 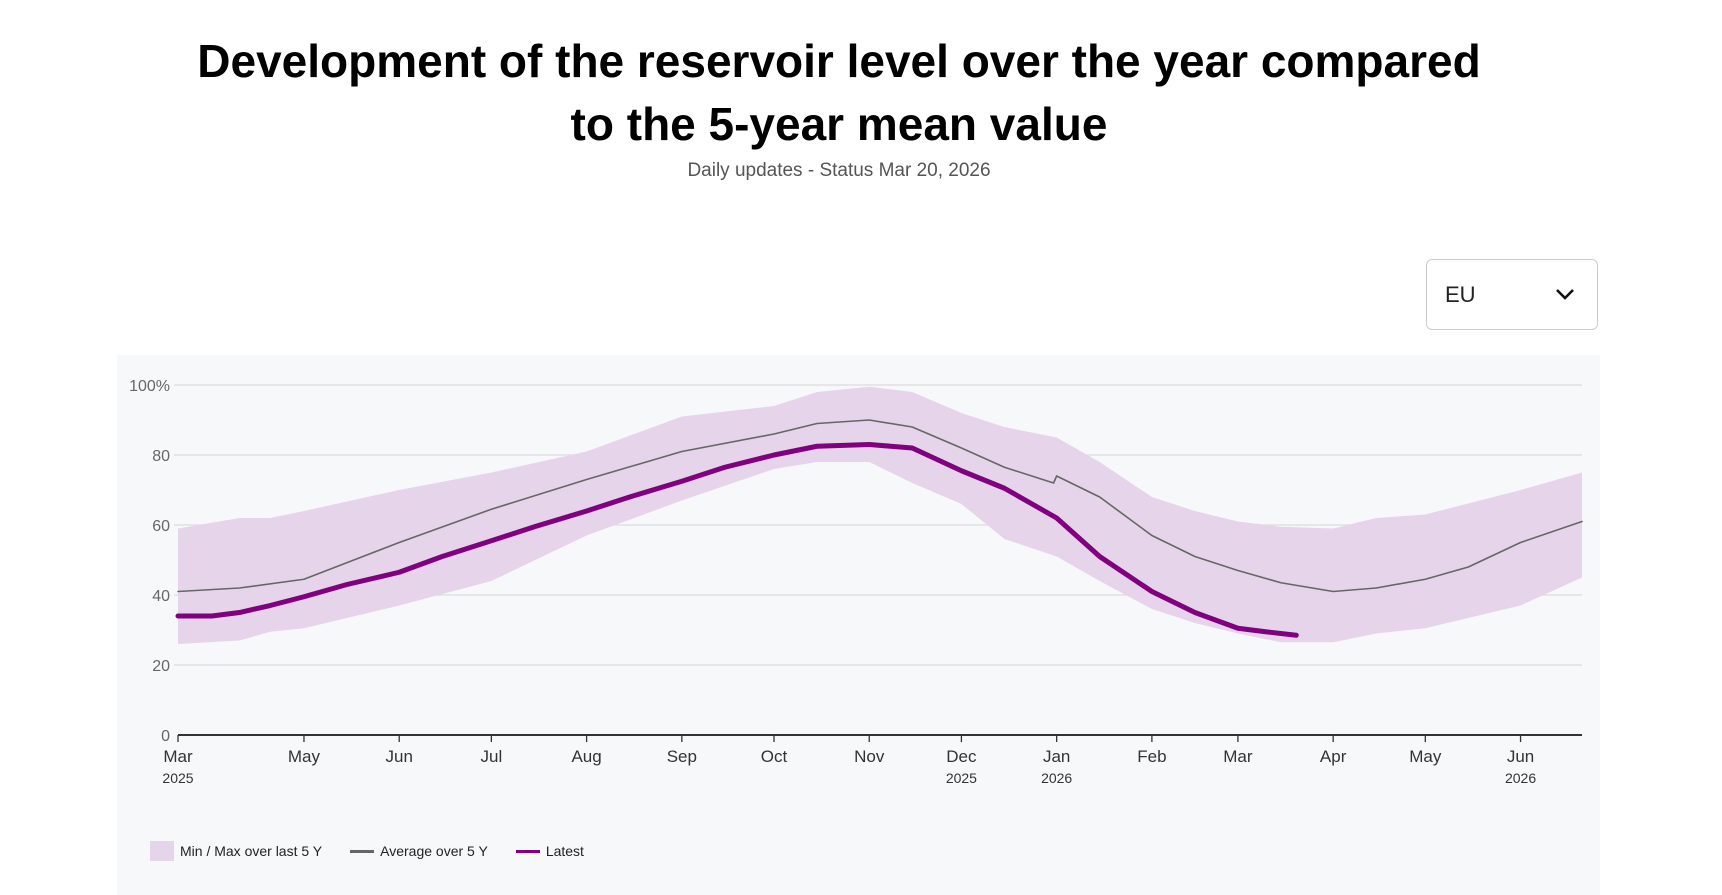 I want to click on x-tick-label: Aug, so click(x=586, y=756).